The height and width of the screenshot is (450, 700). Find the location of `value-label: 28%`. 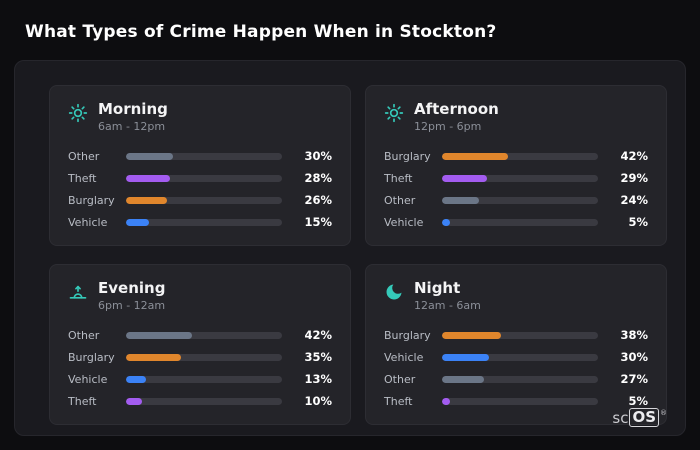

value-label: 28% is located at coordinates (318, 178).